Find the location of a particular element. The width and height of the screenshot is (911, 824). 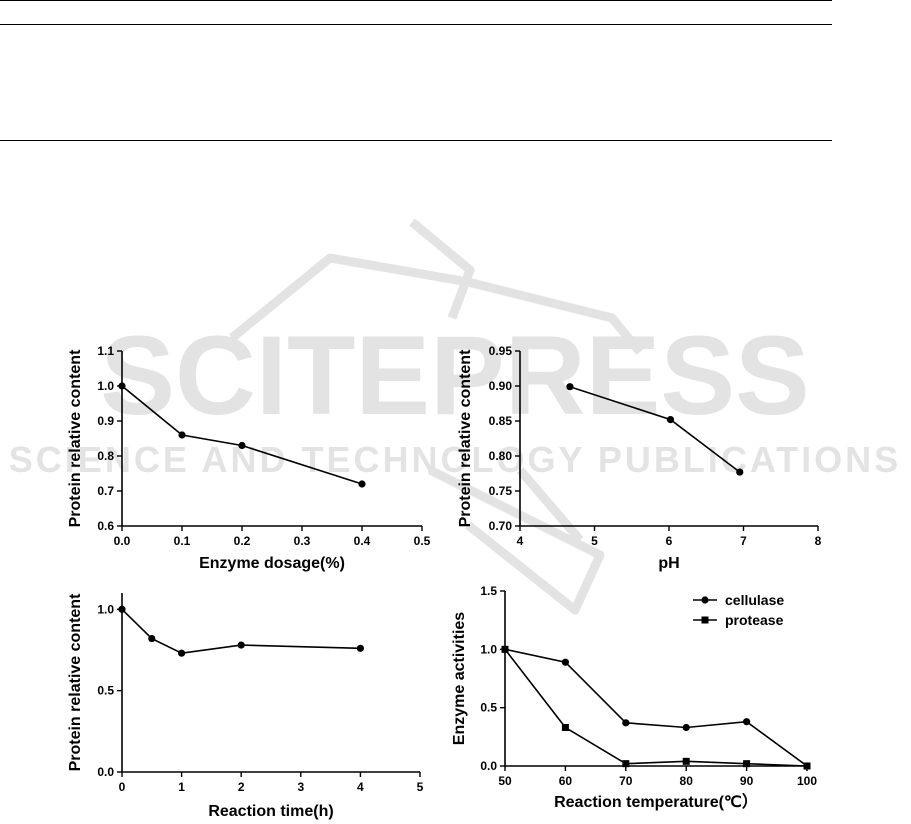

x-tick-label: 7 is located at coordinates (743, 541).